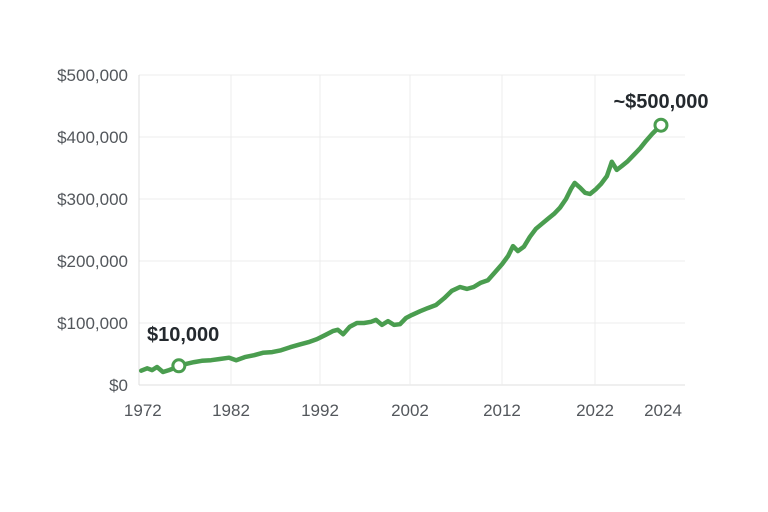  What do you see at coordinates (92, 199) in the screenshot?
I see `y-tick-label: $300,000` at bounding box center [92, 199].